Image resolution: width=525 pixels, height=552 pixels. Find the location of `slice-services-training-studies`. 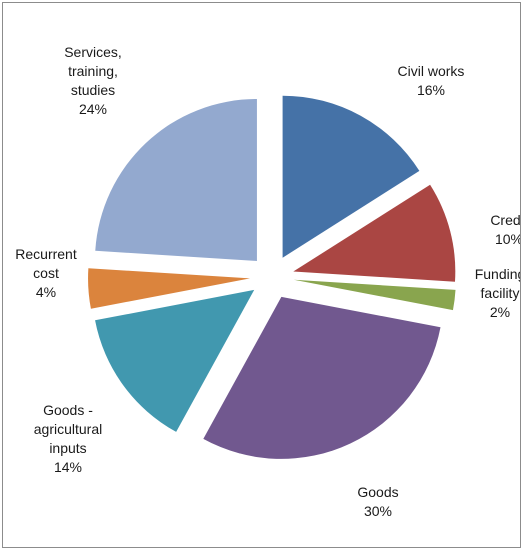

slice-services-training-studies is located at coordinates (176, 179).